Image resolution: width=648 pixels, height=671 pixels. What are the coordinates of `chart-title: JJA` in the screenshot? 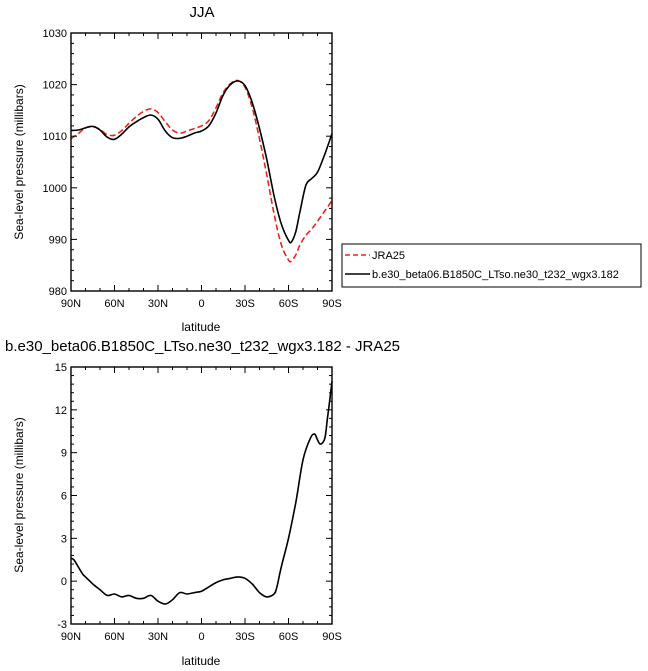 It's located at (201, 12).